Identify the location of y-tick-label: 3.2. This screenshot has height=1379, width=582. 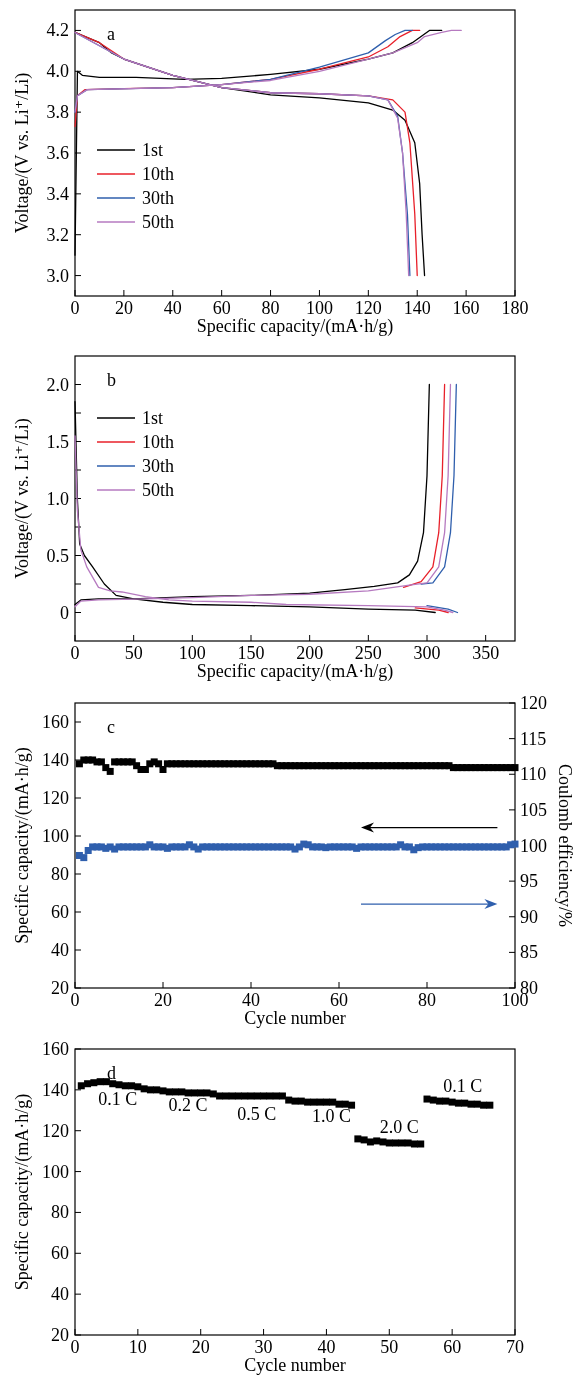
(57, 234).